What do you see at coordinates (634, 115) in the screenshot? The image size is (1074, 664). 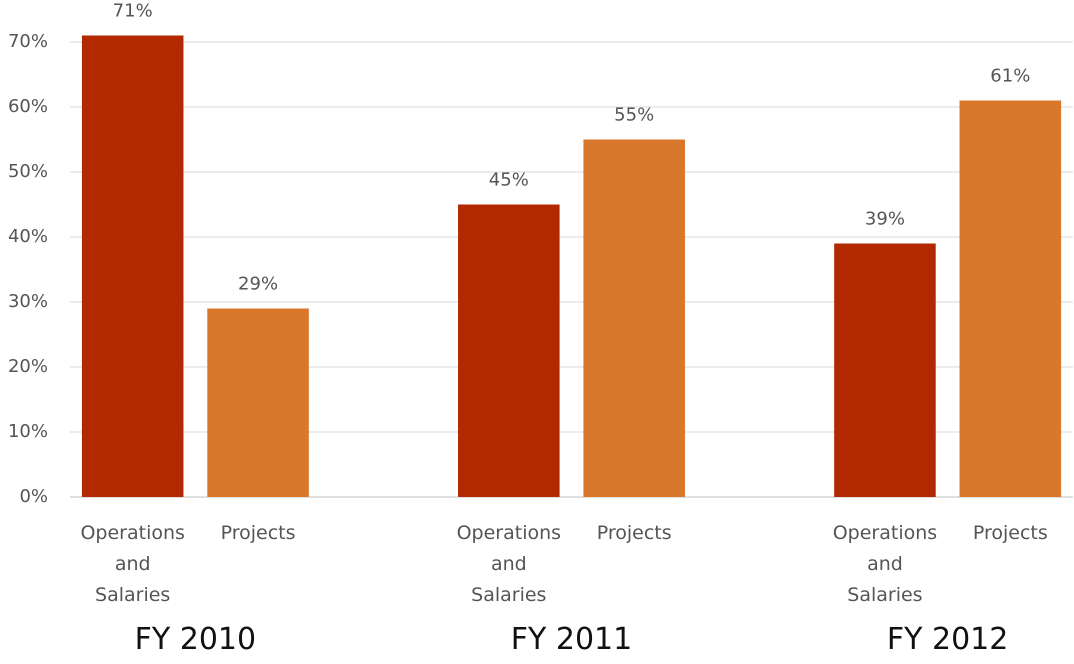 I see `data-label: 55%` at bounding box center [634, 115].